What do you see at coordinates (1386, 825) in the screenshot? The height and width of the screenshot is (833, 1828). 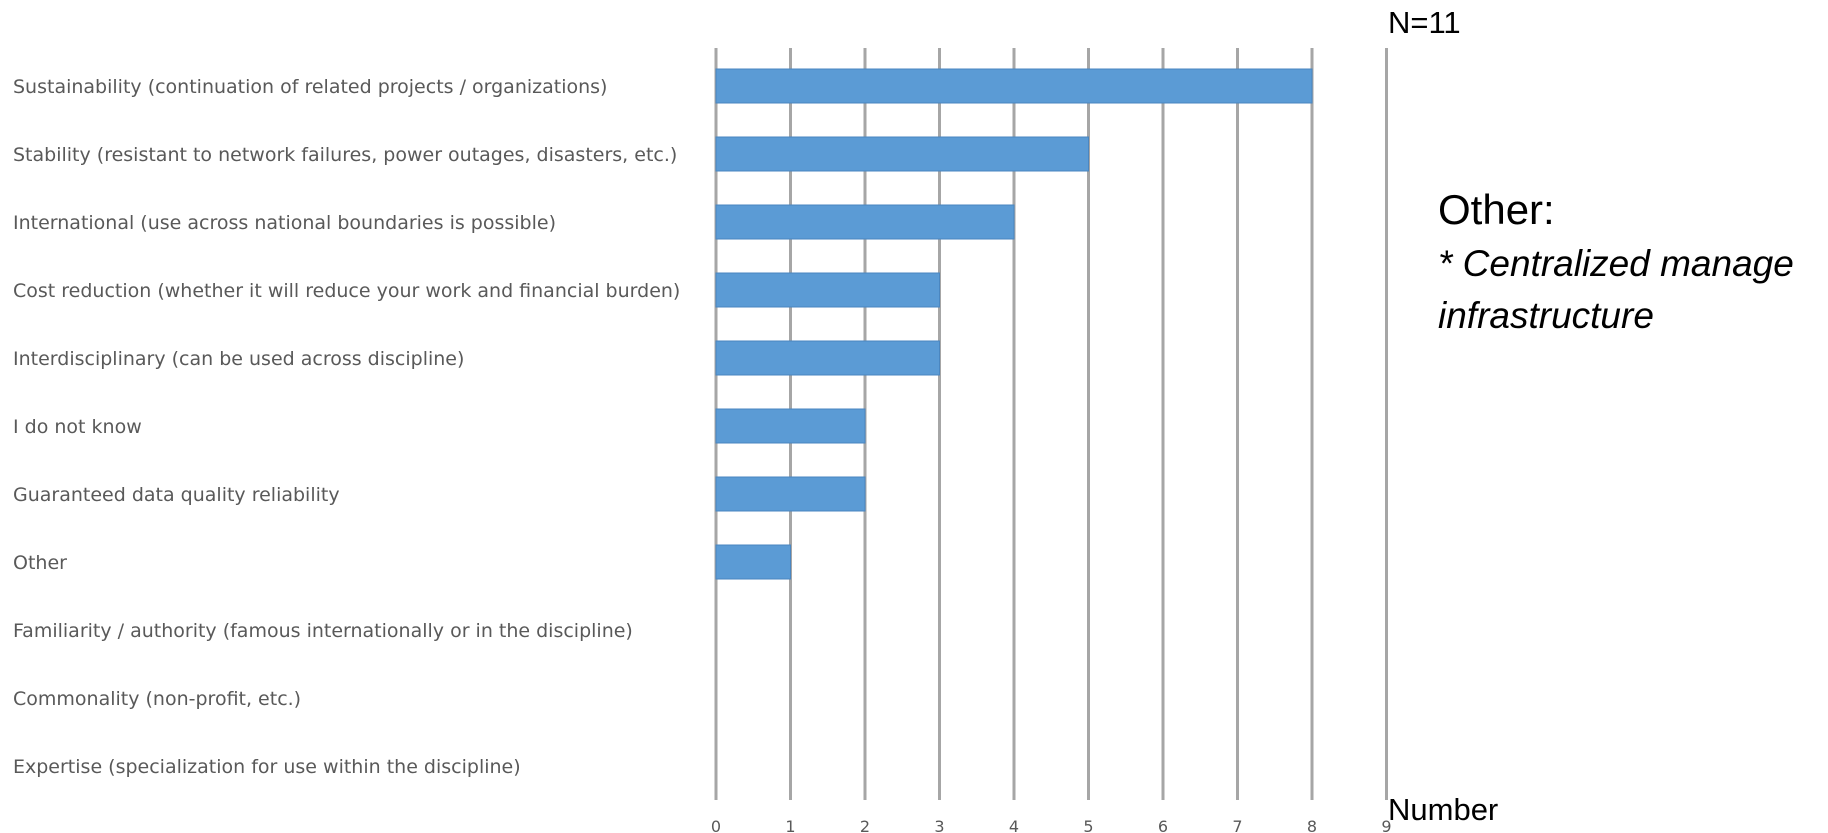 I see `x-tick-label: 9` at bounding box center [1386, 825].